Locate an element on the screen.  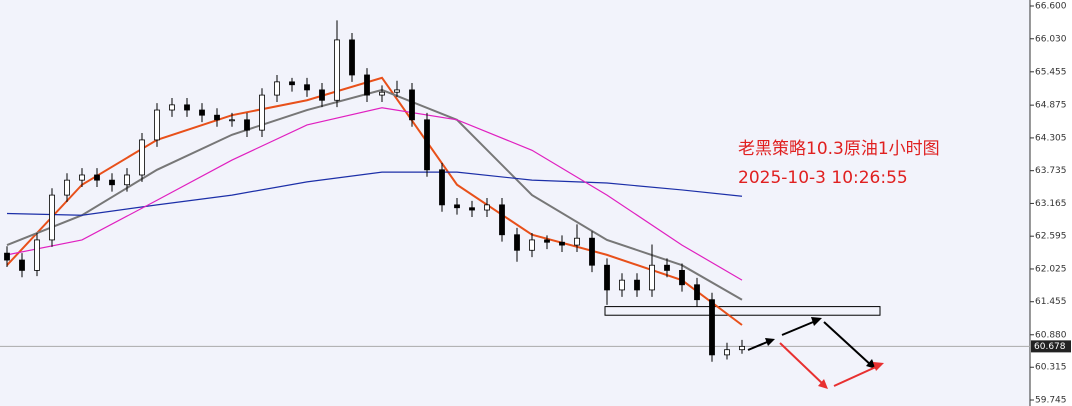
annotation: 2025-10-3 10:26:55 is located at coordinates (823, 178).